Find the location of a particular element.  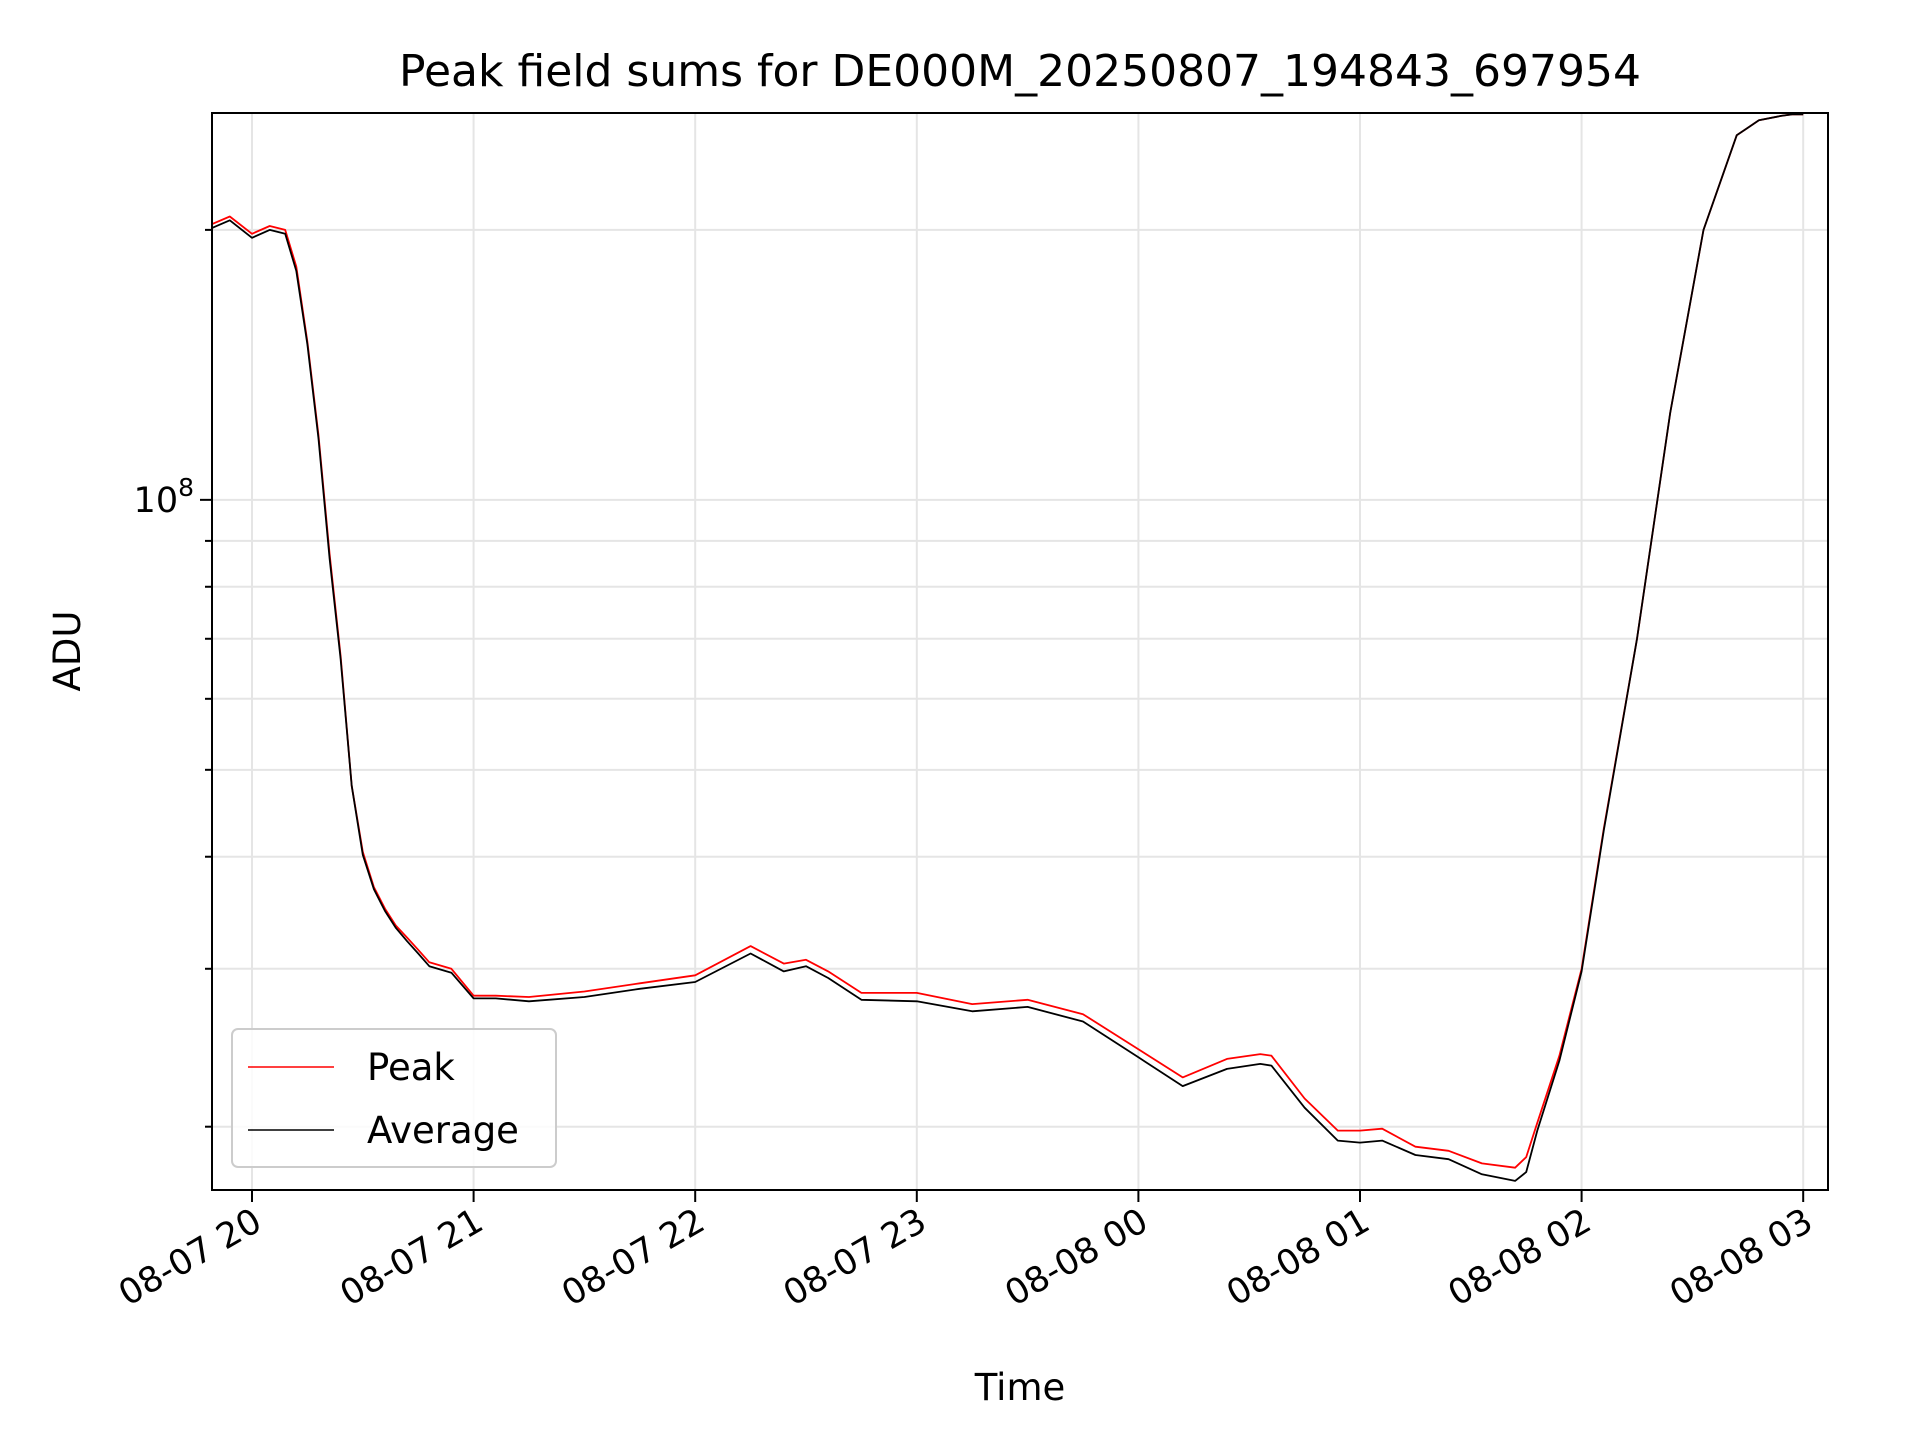

legend-box is located at coordinates (394, 1098).